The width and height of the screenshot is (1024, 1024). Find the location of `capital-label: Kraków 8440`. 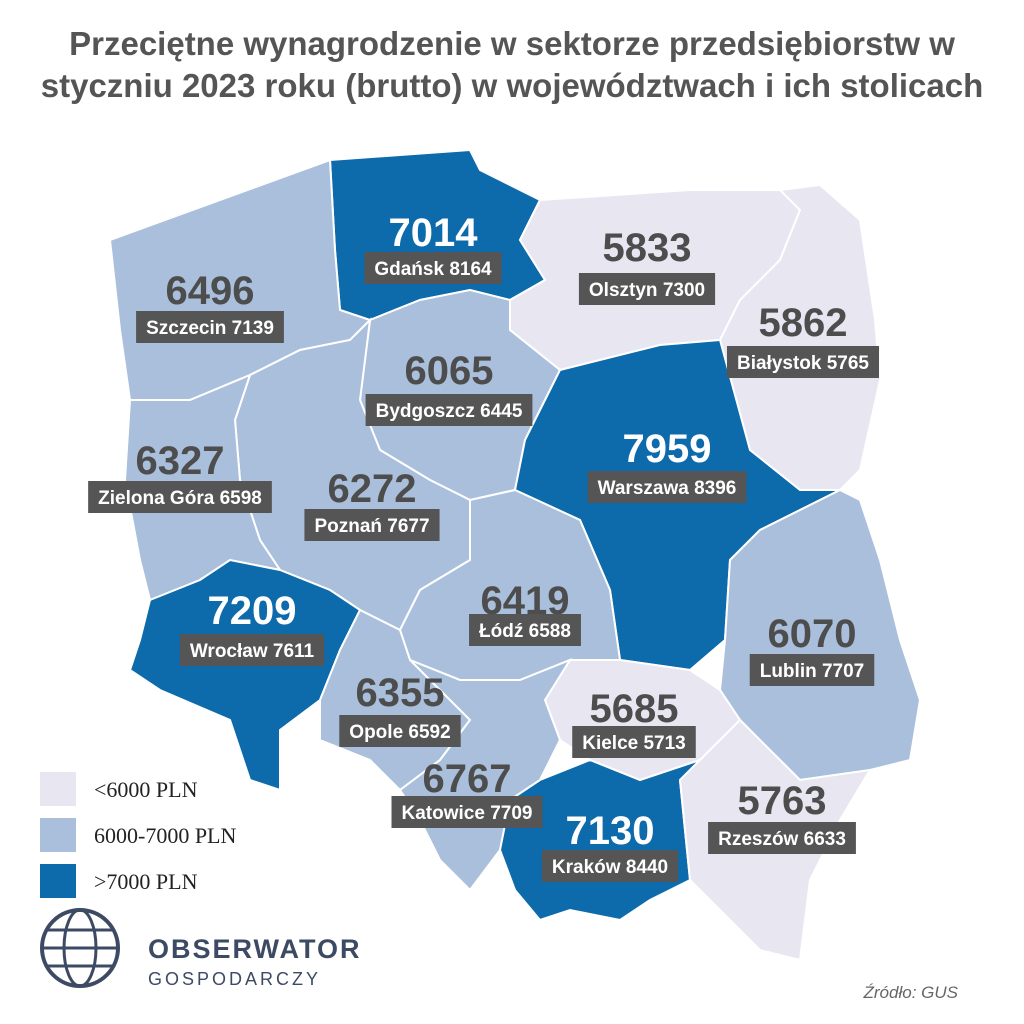

capital-label: Kraków 8440 is located at coordinates (610, 867).